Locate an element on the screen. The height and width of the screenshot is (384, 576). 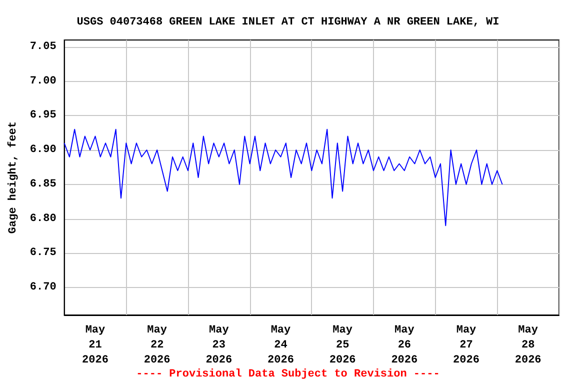
y-tick-label: 6.90 is located at coordinates (43, 150).